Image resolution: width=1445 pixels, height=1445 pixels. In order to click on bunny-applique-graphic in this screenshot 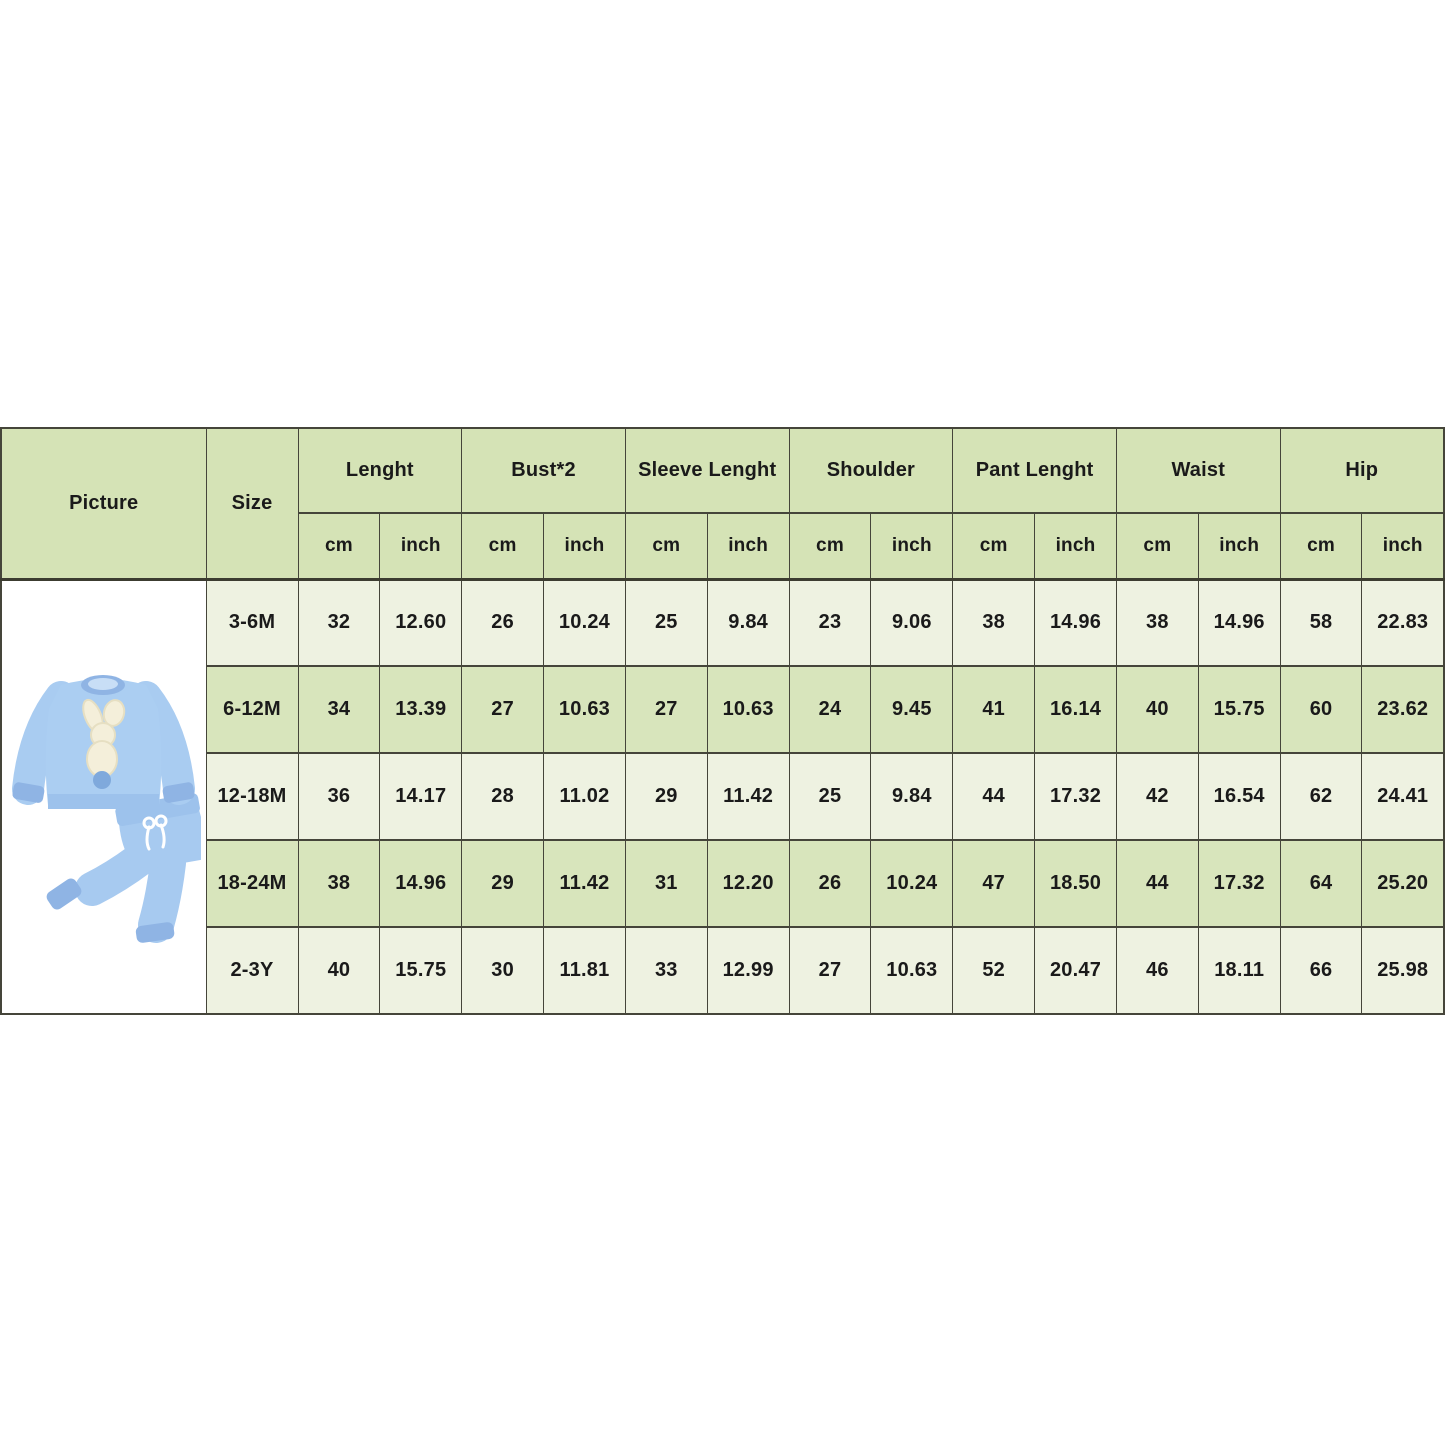, I will do `click(104, 743)`.